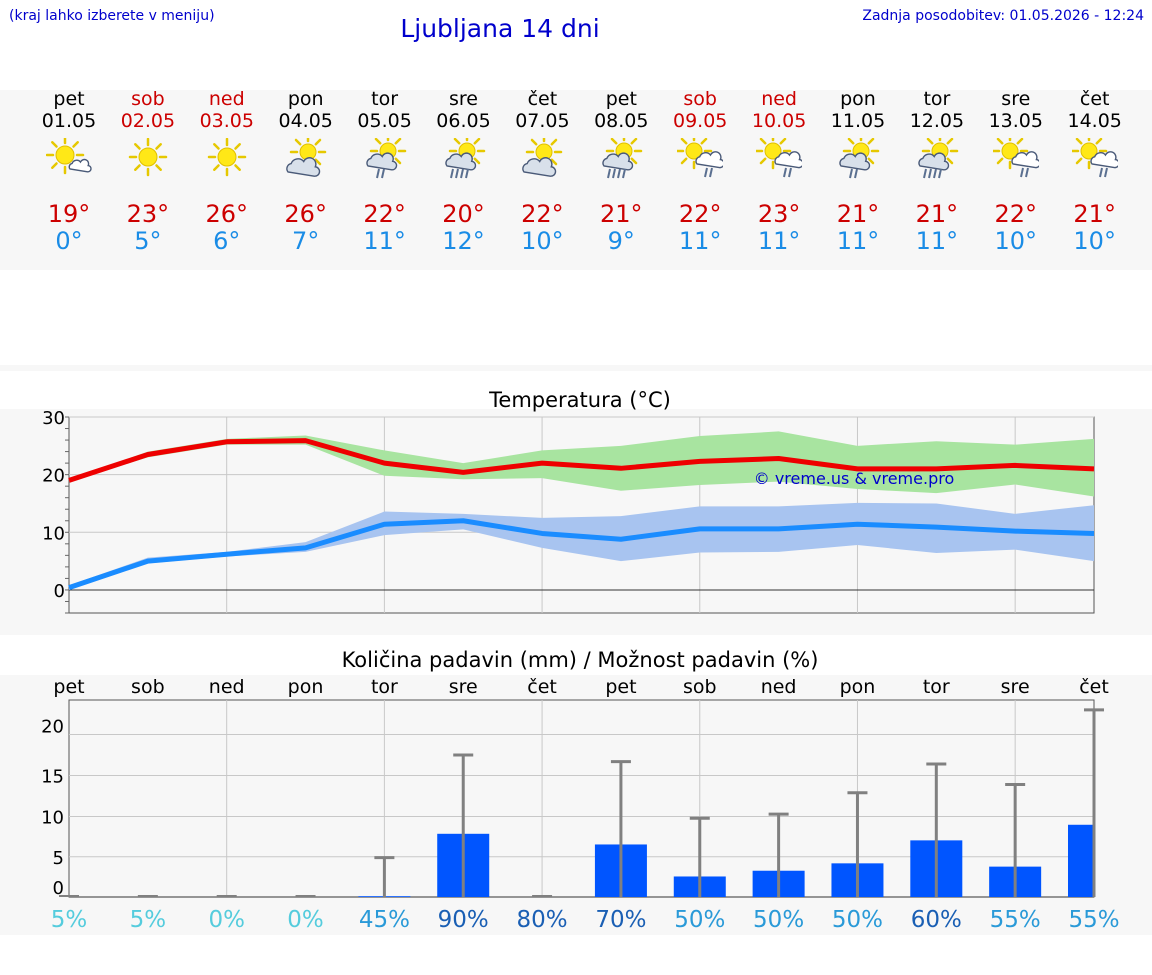 The width and height of the screenshot is (1152, 975). I want to click on day-forecast: ned 10.05 23° 11°, so click(779, 178).